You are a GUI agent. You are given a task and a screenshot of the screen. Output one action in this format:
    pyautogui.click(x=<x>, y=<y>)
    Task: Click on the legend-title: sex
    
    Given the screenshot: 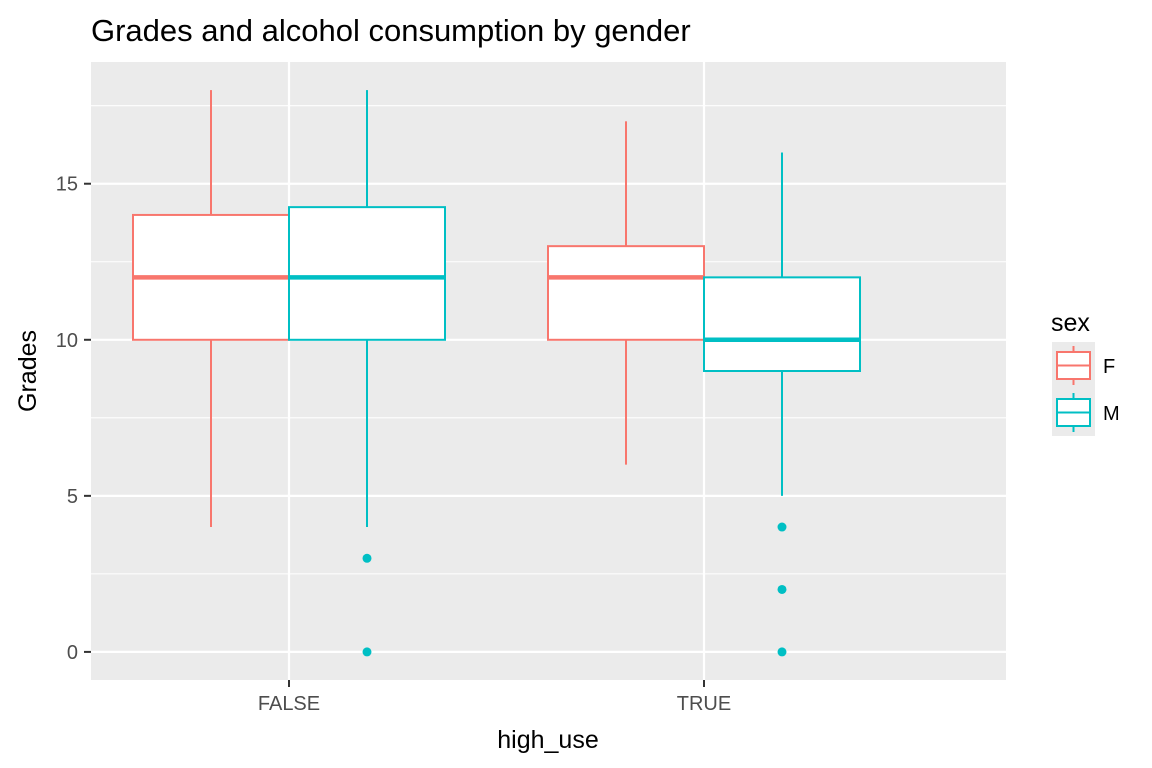 What is the action you would take?
    pyautogui.click(x=1070, y=323)
    